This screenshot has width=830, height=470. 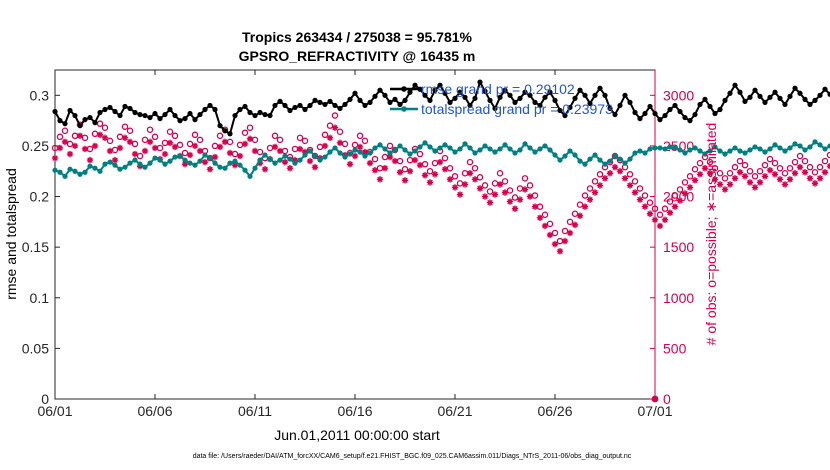 I want to click on x-tick-label: 06/21, so click(x=454, y=411).